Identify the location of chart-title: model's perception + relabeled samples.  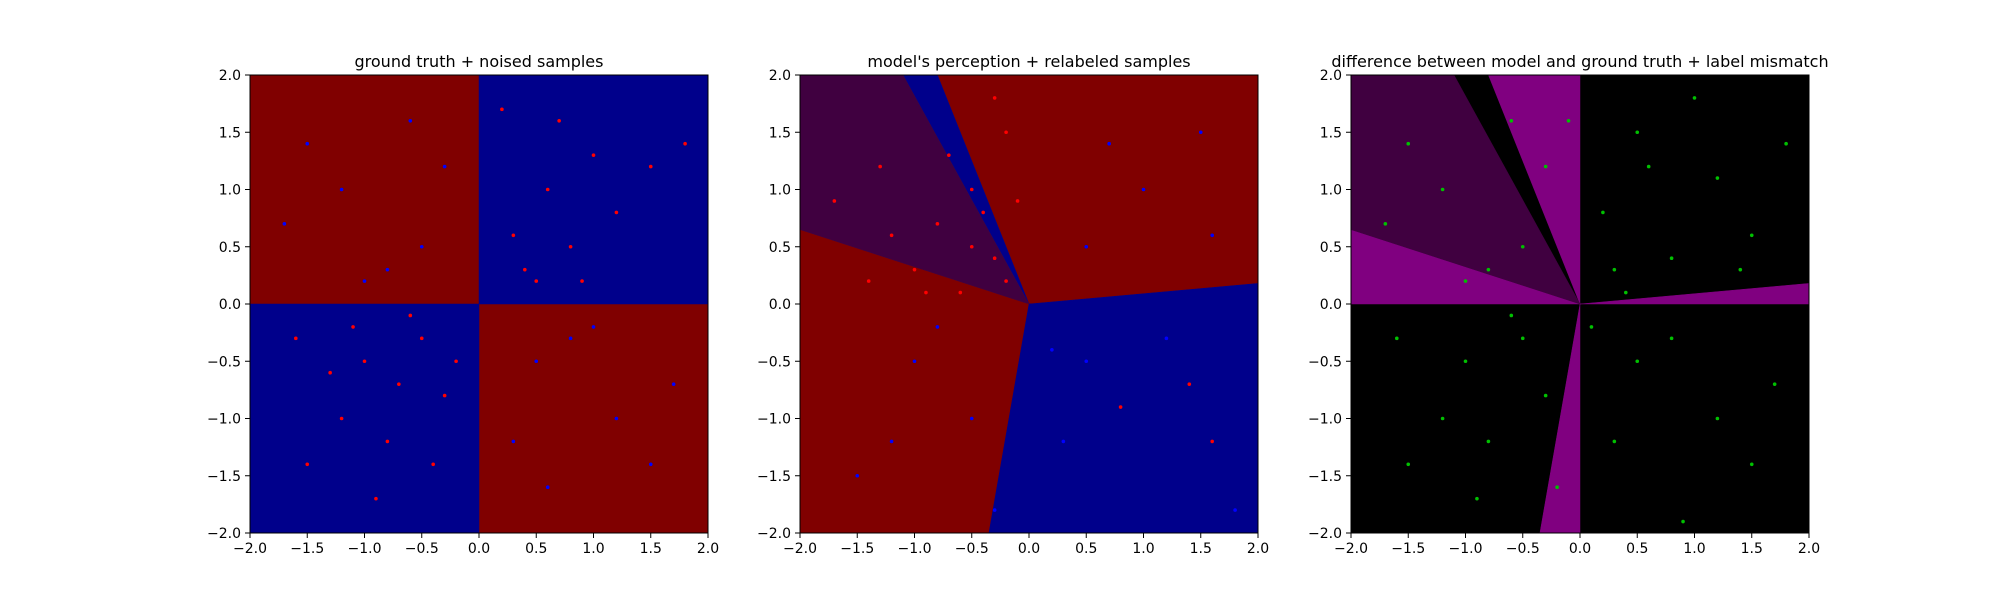
(1028, 61).